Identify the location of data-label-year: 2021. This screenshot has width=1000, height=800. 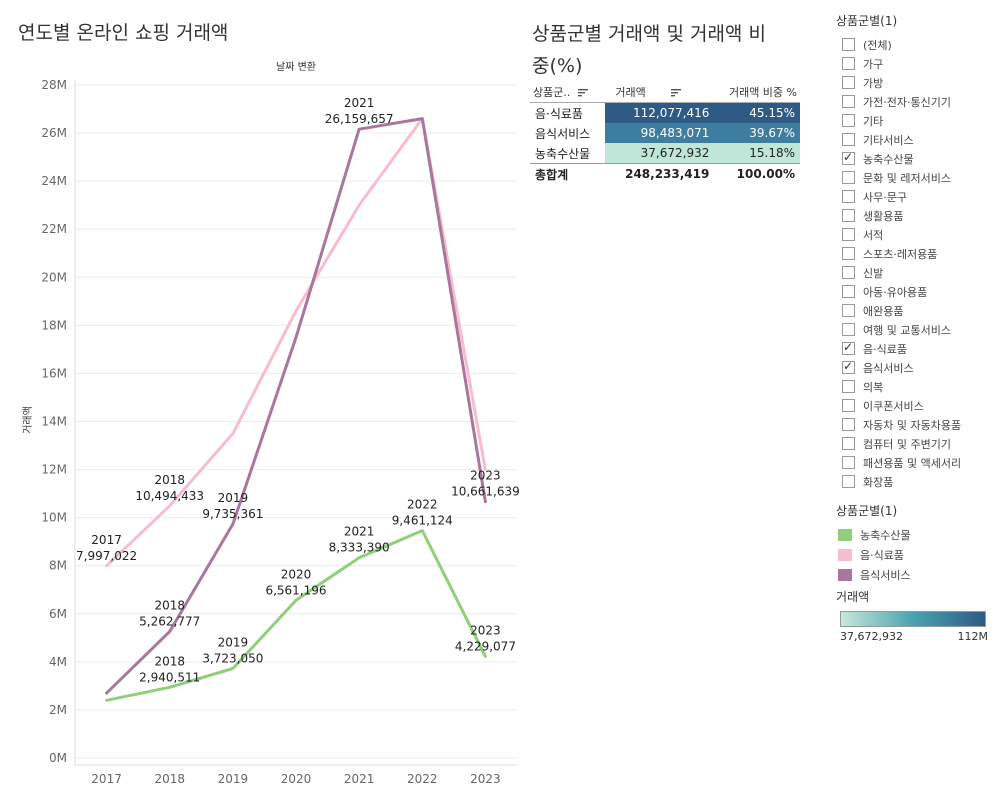
(359, 103).